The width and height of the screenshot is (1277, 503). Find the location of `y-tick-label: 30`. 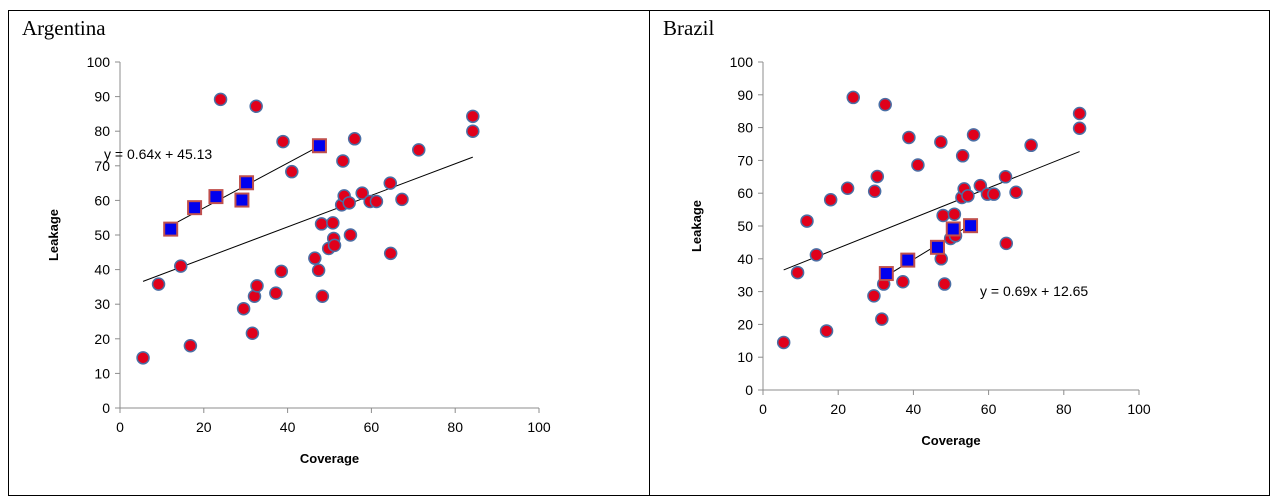

y-tick-label: 30 is located at coordinates (102, 304).